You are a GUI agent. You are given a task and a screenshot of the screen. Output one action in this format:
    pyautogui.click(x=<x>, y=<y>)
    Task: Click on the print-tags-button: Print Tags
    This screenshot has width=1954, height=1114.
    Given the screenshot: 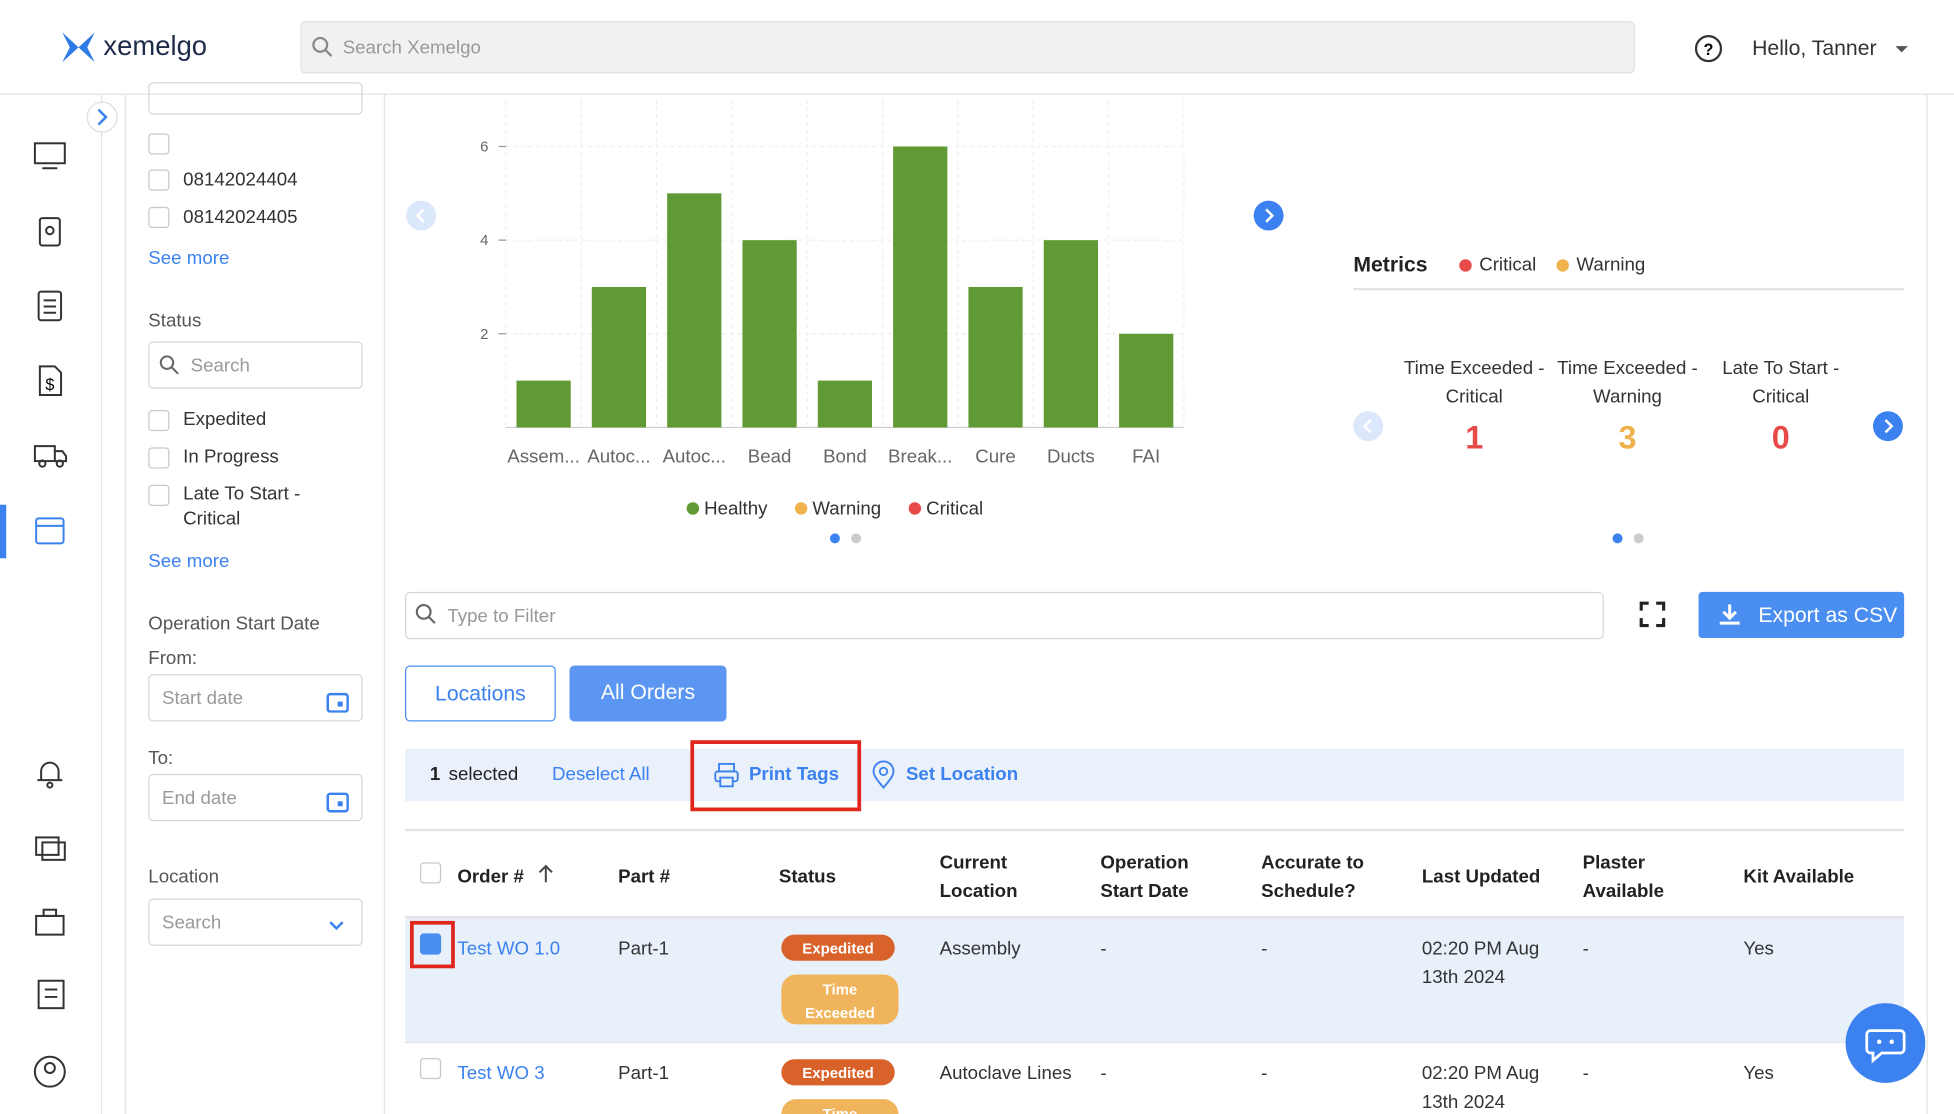 What is the action you would take?
    pyautogui.click(x=793, y=774)
    